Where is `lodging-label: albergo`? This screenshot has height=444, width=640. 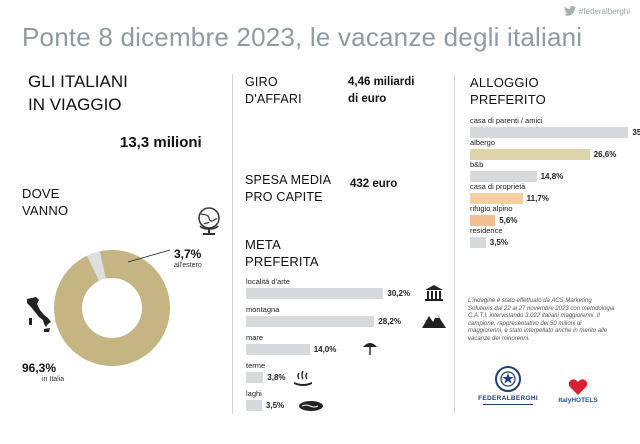
lodging-label: albergo is located at coordinates (483, 142).